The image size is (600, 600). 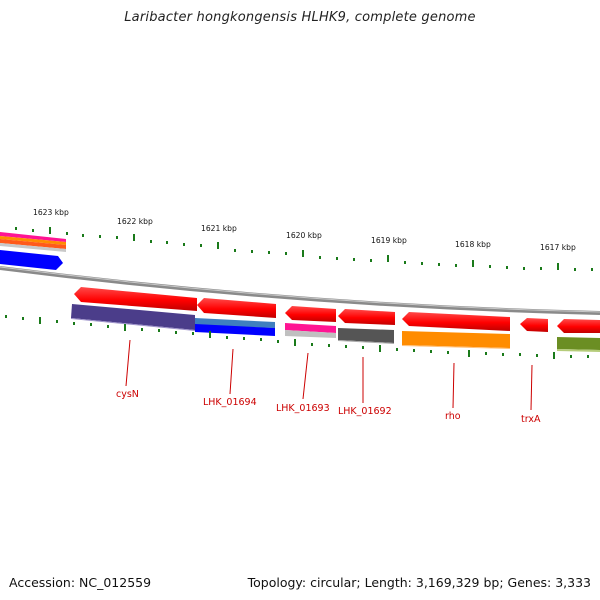 I want to click on gene-arrow-rho, so click(x=456, y=321).